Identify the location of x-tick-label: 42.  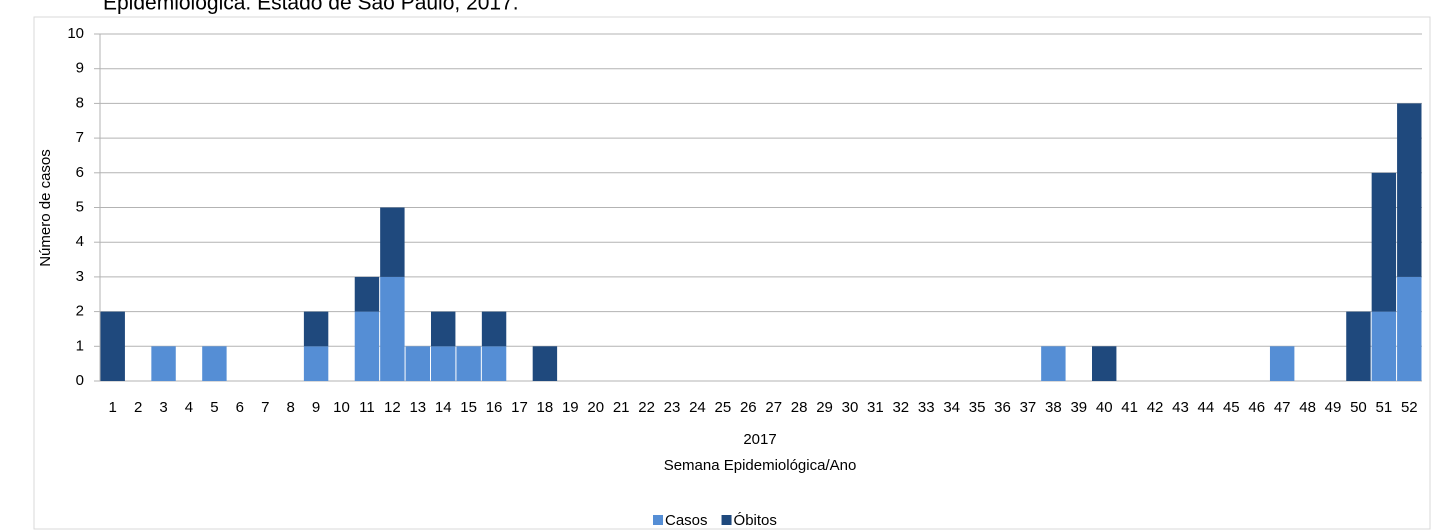
(1155, 407).